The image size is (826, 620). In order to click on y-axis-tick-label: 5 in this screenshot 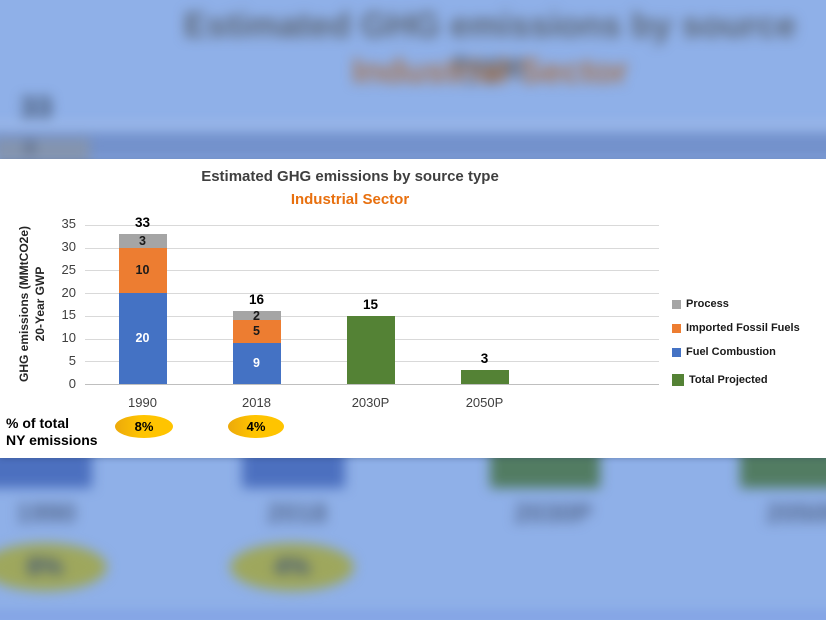, I will do `click(72, 360)`.